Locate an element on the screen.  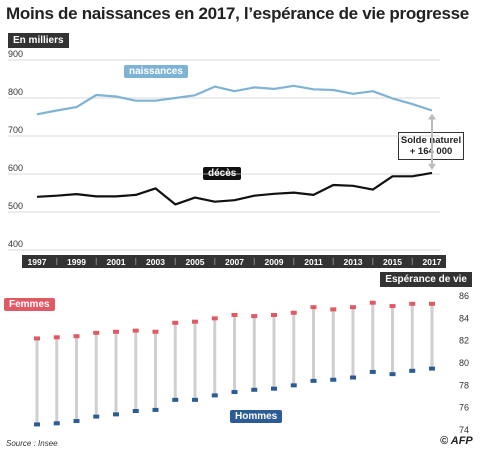
series-label-deces: décès is located at coordinates (222, 173).